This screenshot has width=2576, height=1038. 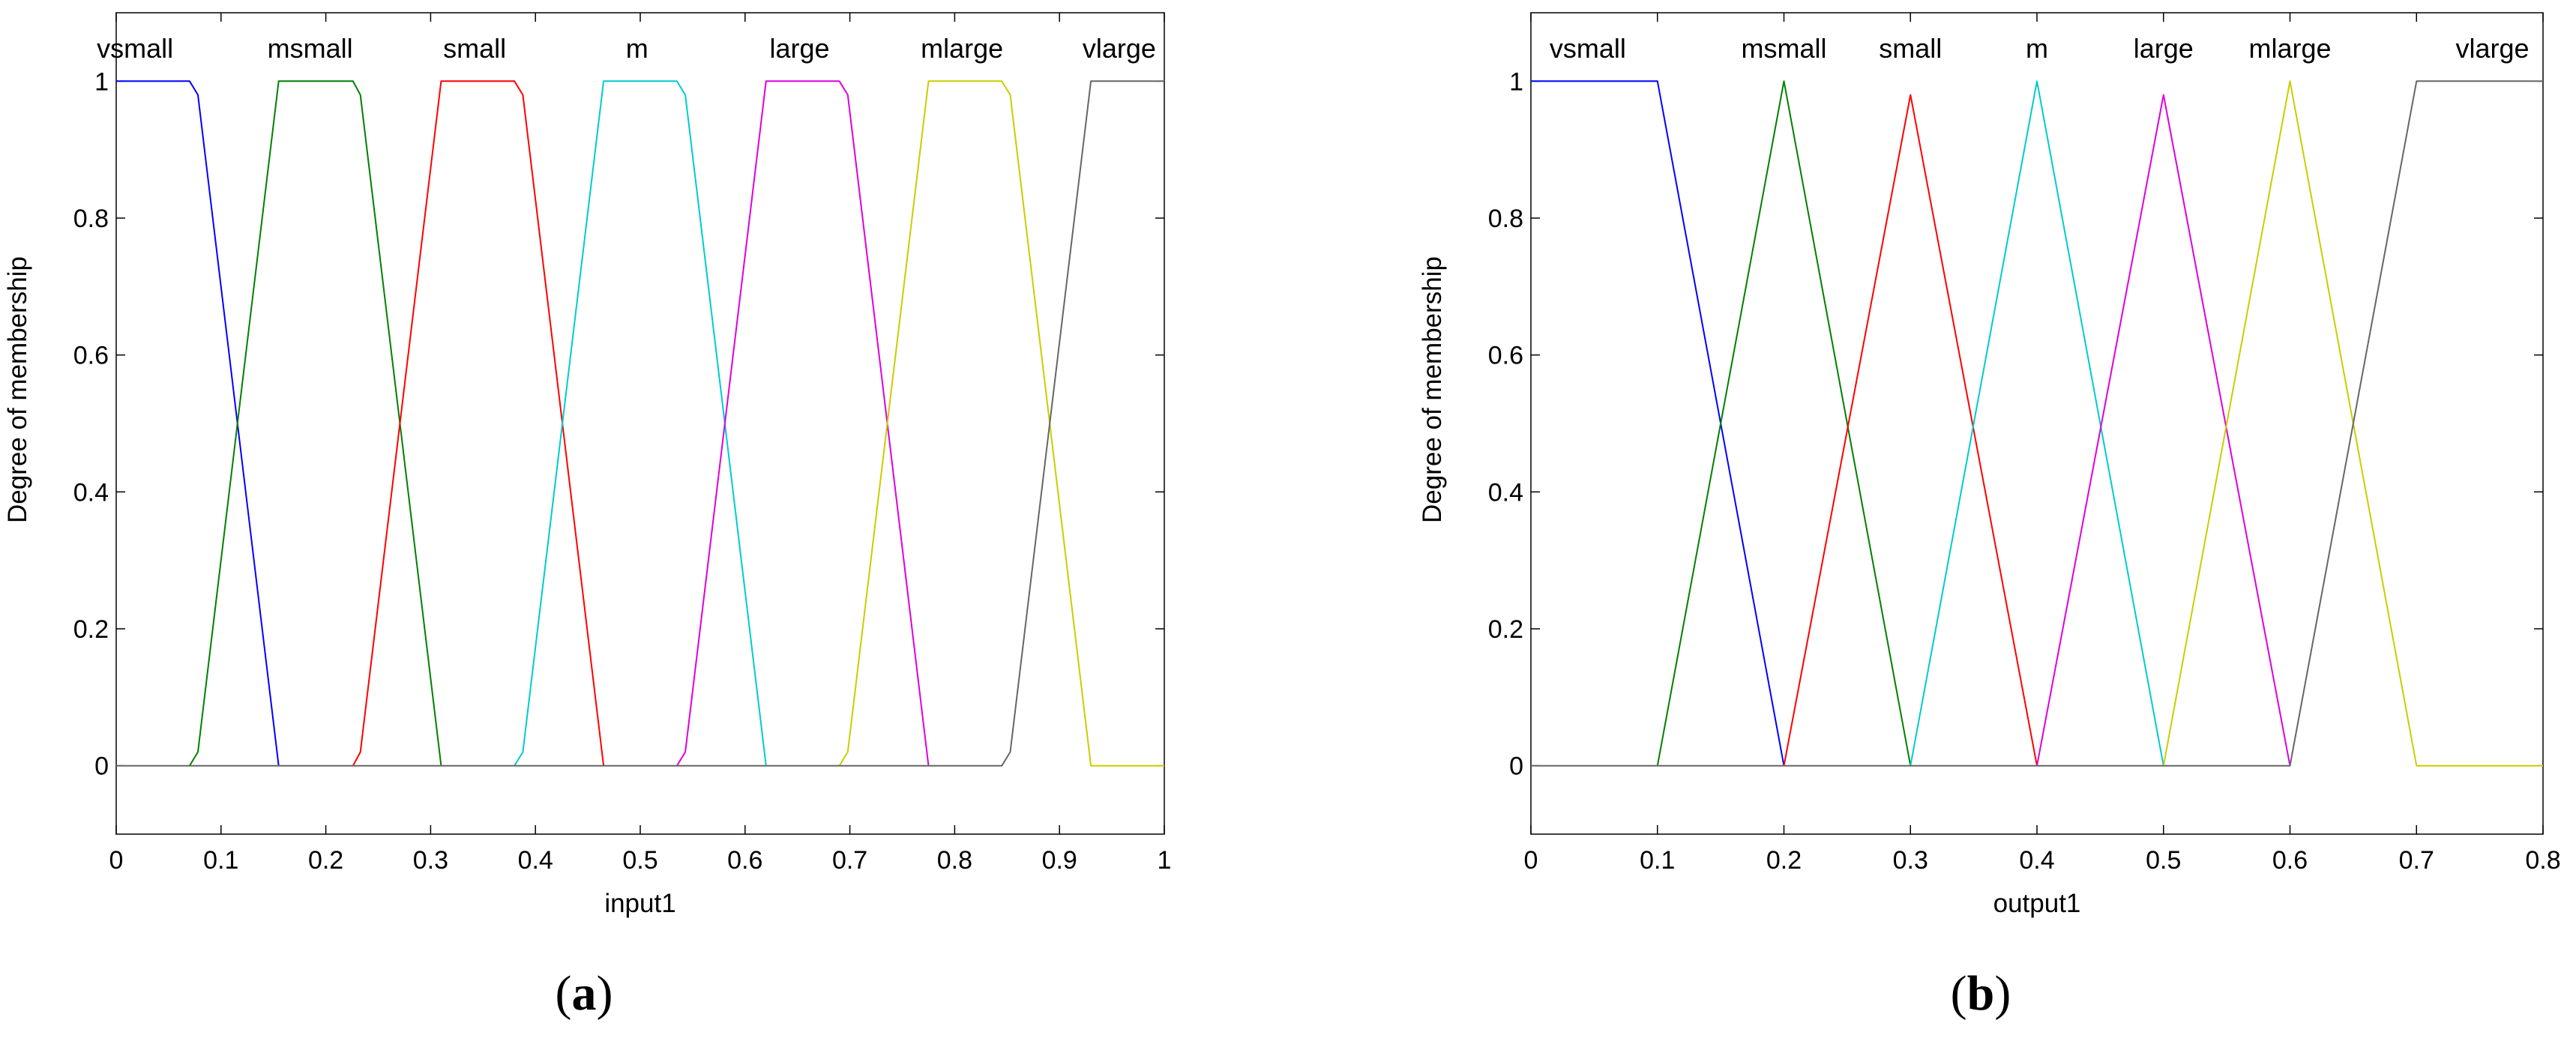 I want to click on panel-caption: (a), so click(x=584, y=993).